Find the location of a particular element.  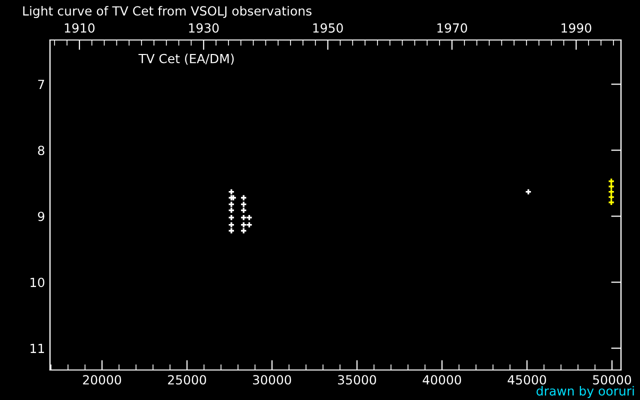

text: TV Cet (EA/DM) is located at coordinates (186, 59).